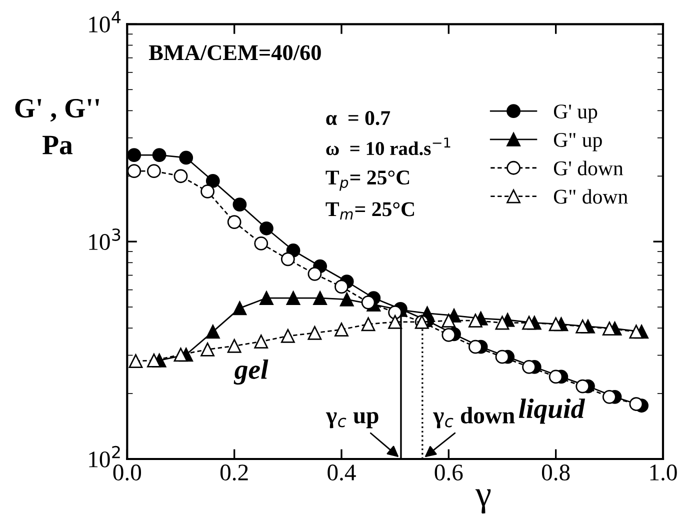 Image resolution: width=680 pixels, height=514 pixels. What do you see at coordinates (663, 472) in the screenshot?
I see `x-tick-label: 1.0` at bounding box center [663, 472].